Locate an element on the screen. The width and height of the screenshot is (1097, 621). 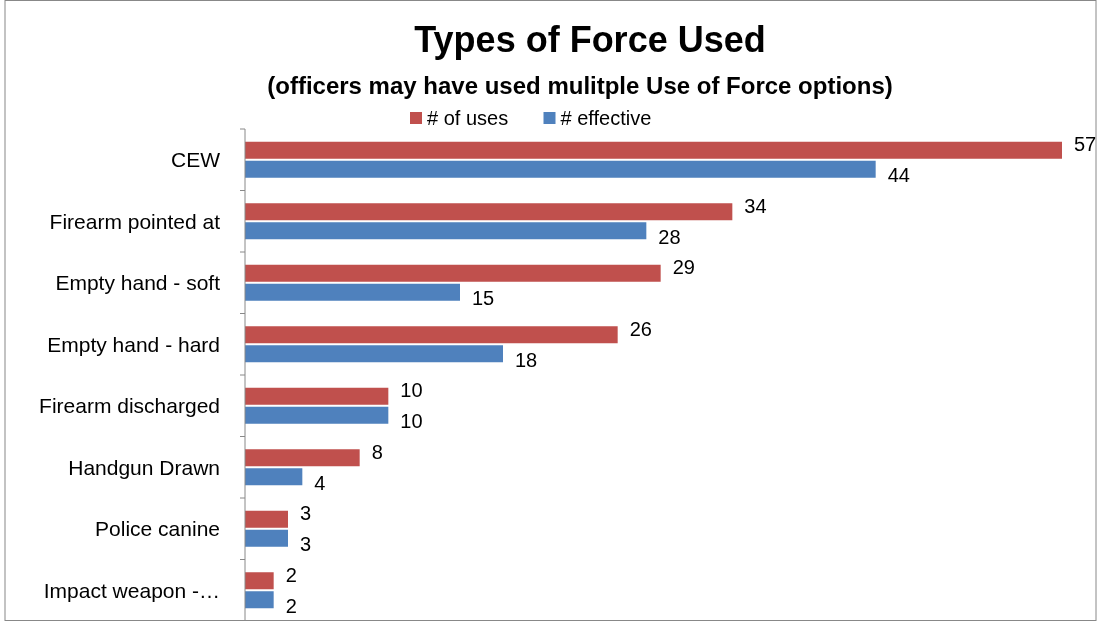
legend-label: # of uses is located at coordinates (468, 118).